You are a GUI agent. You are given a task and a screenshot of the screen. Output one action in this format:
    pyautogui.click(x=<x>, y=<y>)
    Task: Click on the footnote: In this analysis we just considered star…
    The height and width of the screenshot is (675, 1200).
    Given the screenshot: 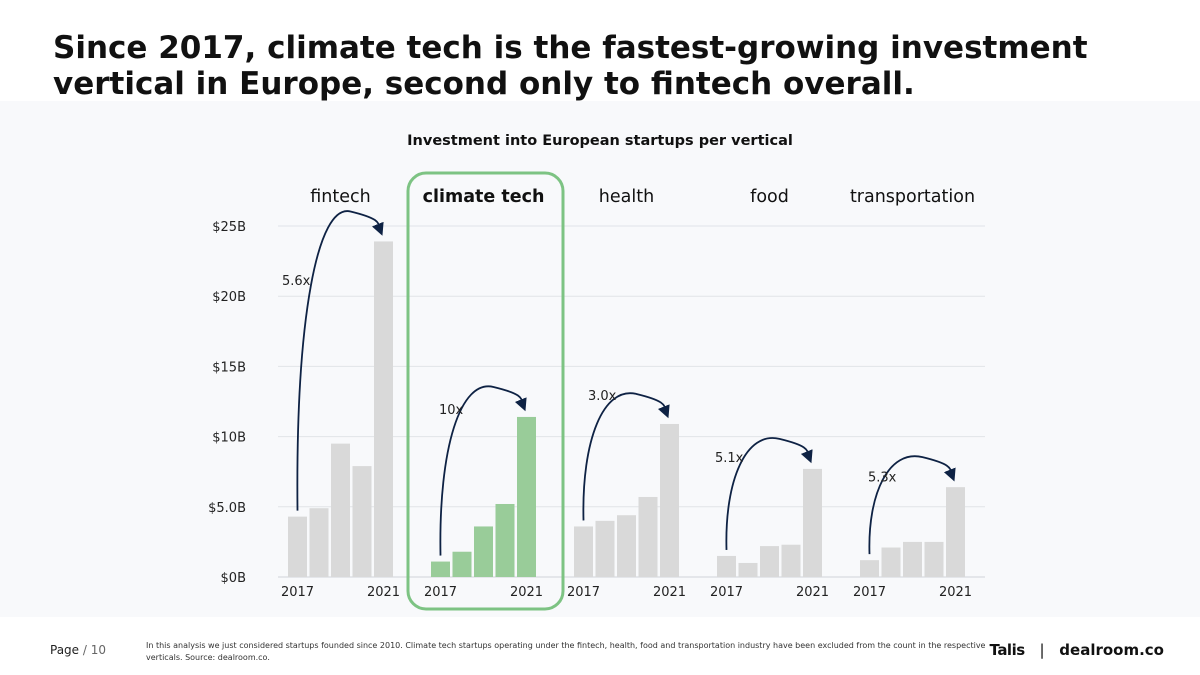 What is the action you would take?
    pyautogui.click(x=566, y=651)
    